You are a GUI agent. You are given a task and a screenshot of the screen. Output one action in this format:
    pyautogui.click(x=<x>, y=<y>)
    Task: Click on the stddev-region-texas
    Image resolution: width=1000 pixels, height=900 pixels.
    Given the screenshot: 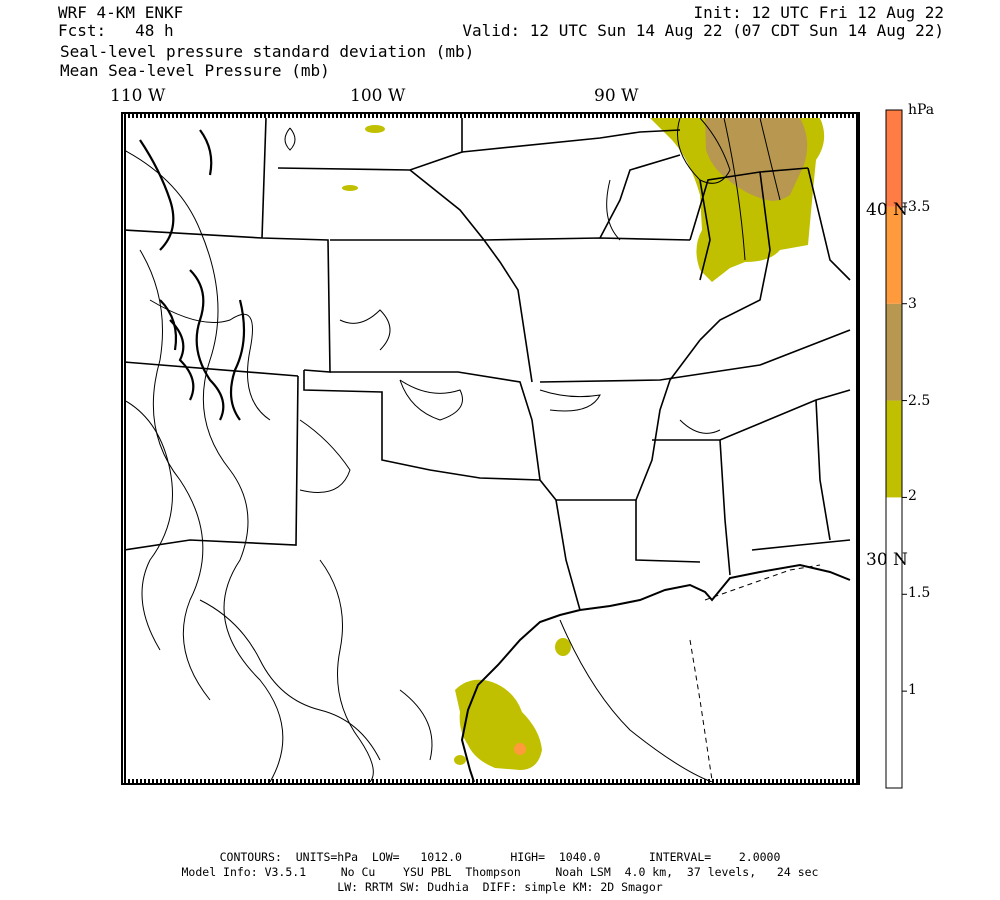 What is the action you would take?
    pyautogui.click(x=498, y=724)
    